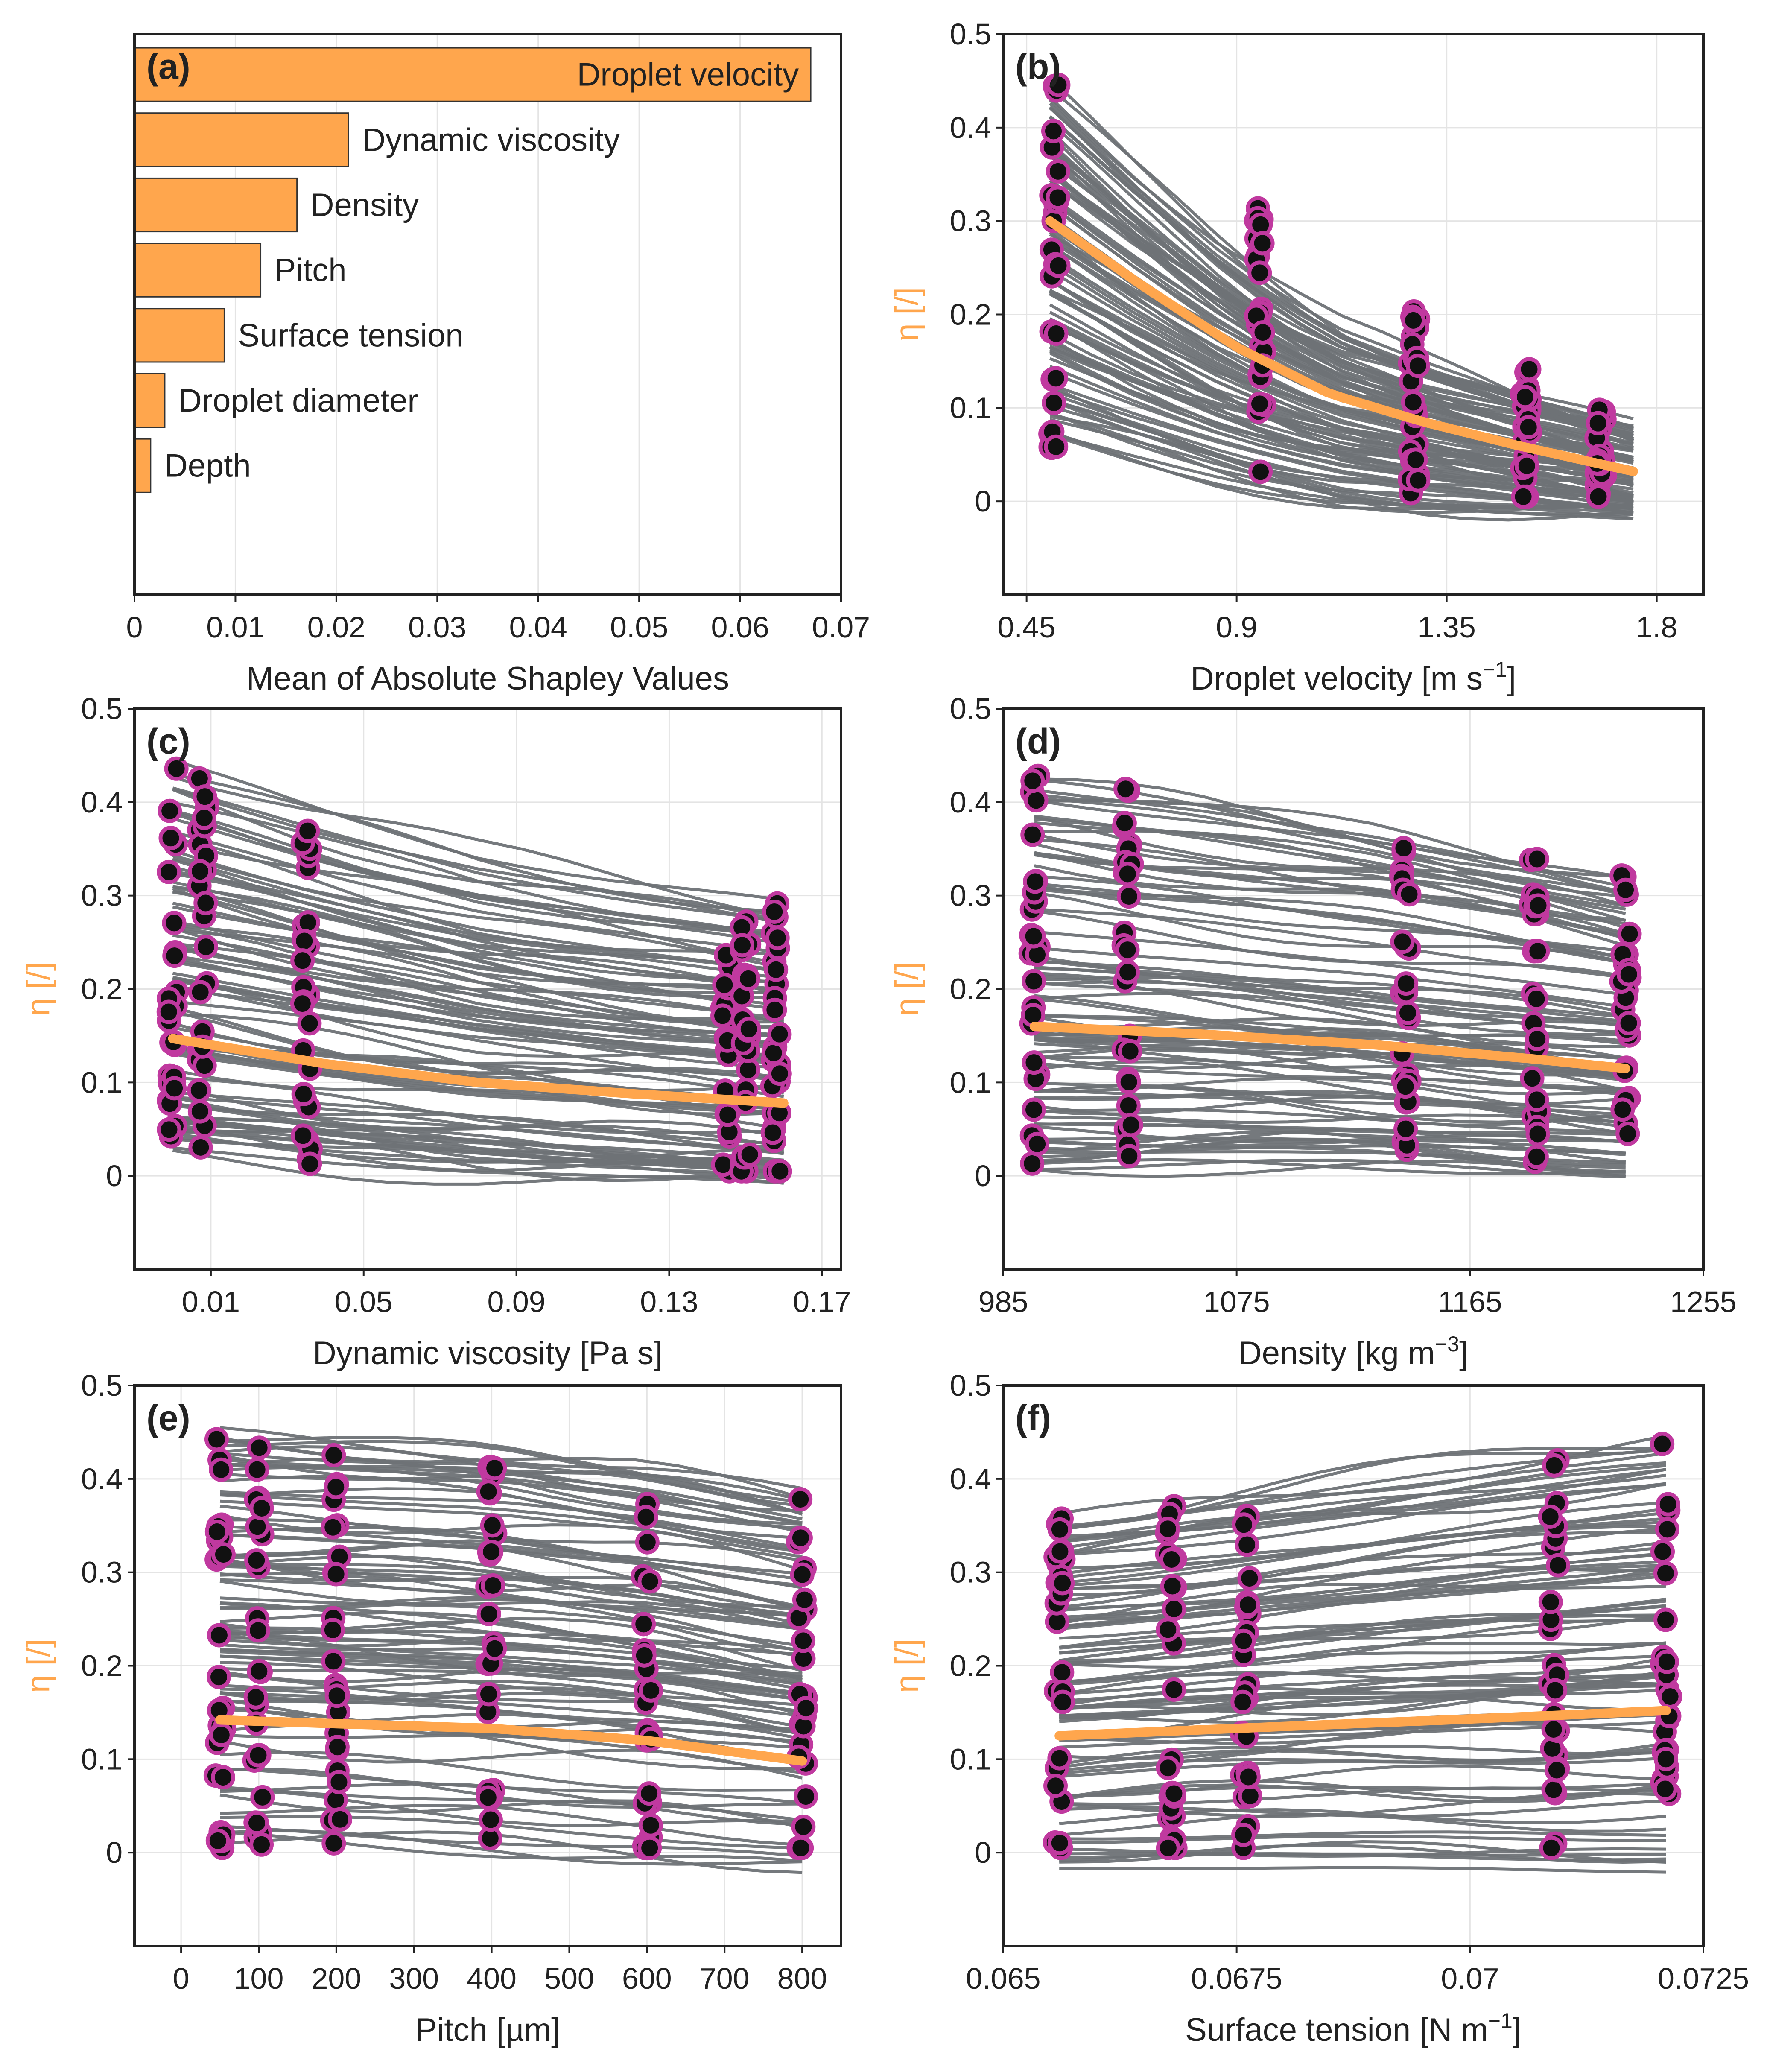 The height and width of the screenshot is (2072, 1767). I want to click on panel-label: (d), so click(1038, 741).